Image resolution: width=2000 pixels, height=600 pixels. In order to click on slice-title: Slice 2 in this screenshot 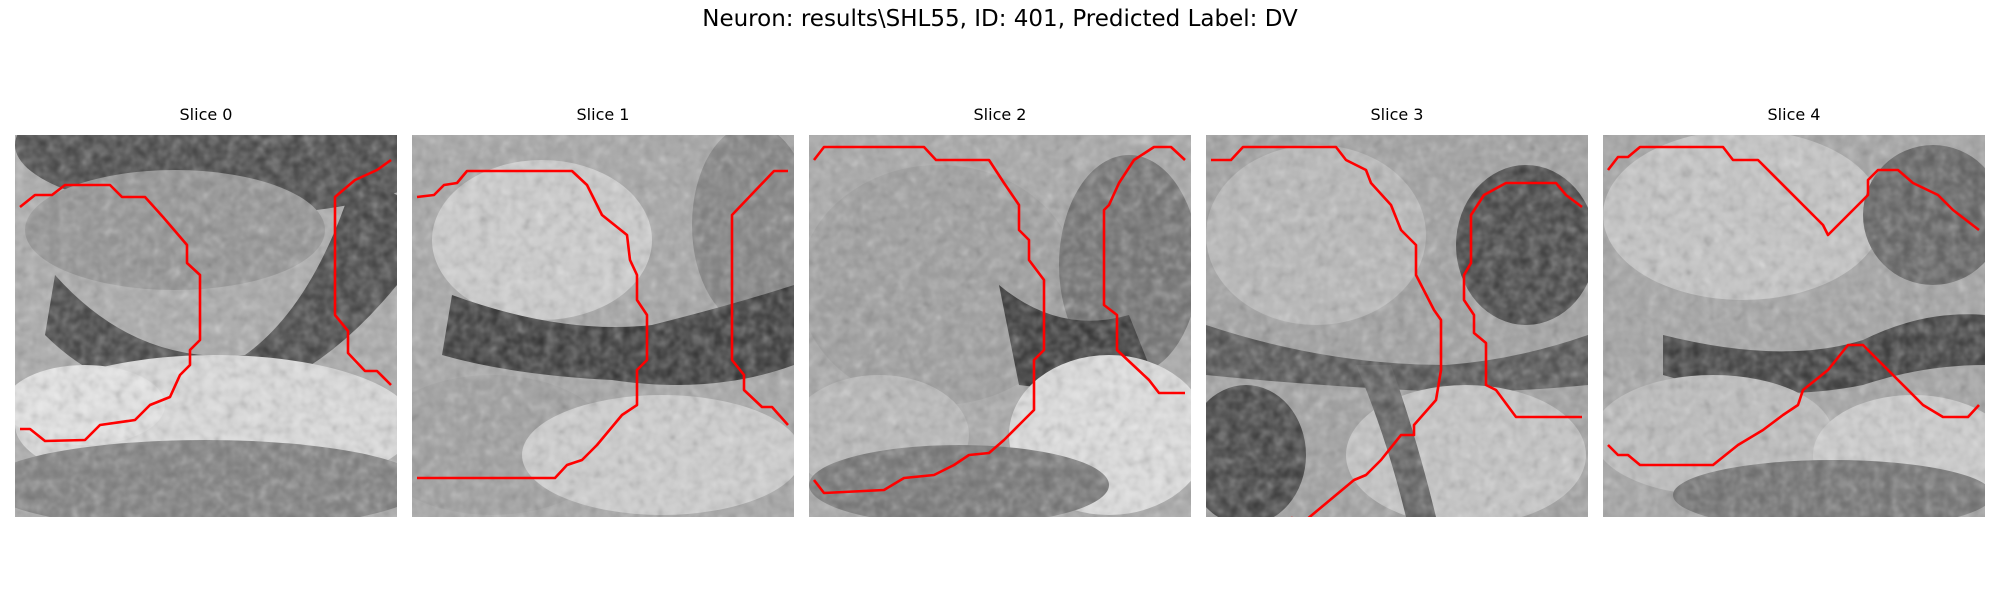, I will do `click(1000, 114)`.